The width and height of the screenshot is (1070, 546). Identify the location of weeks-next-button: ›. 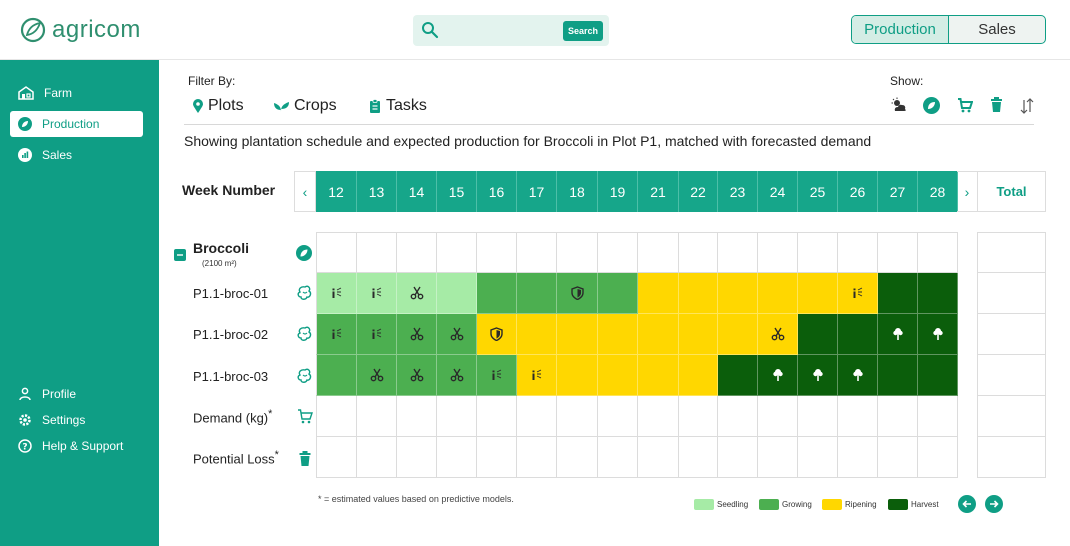
(967, 191).